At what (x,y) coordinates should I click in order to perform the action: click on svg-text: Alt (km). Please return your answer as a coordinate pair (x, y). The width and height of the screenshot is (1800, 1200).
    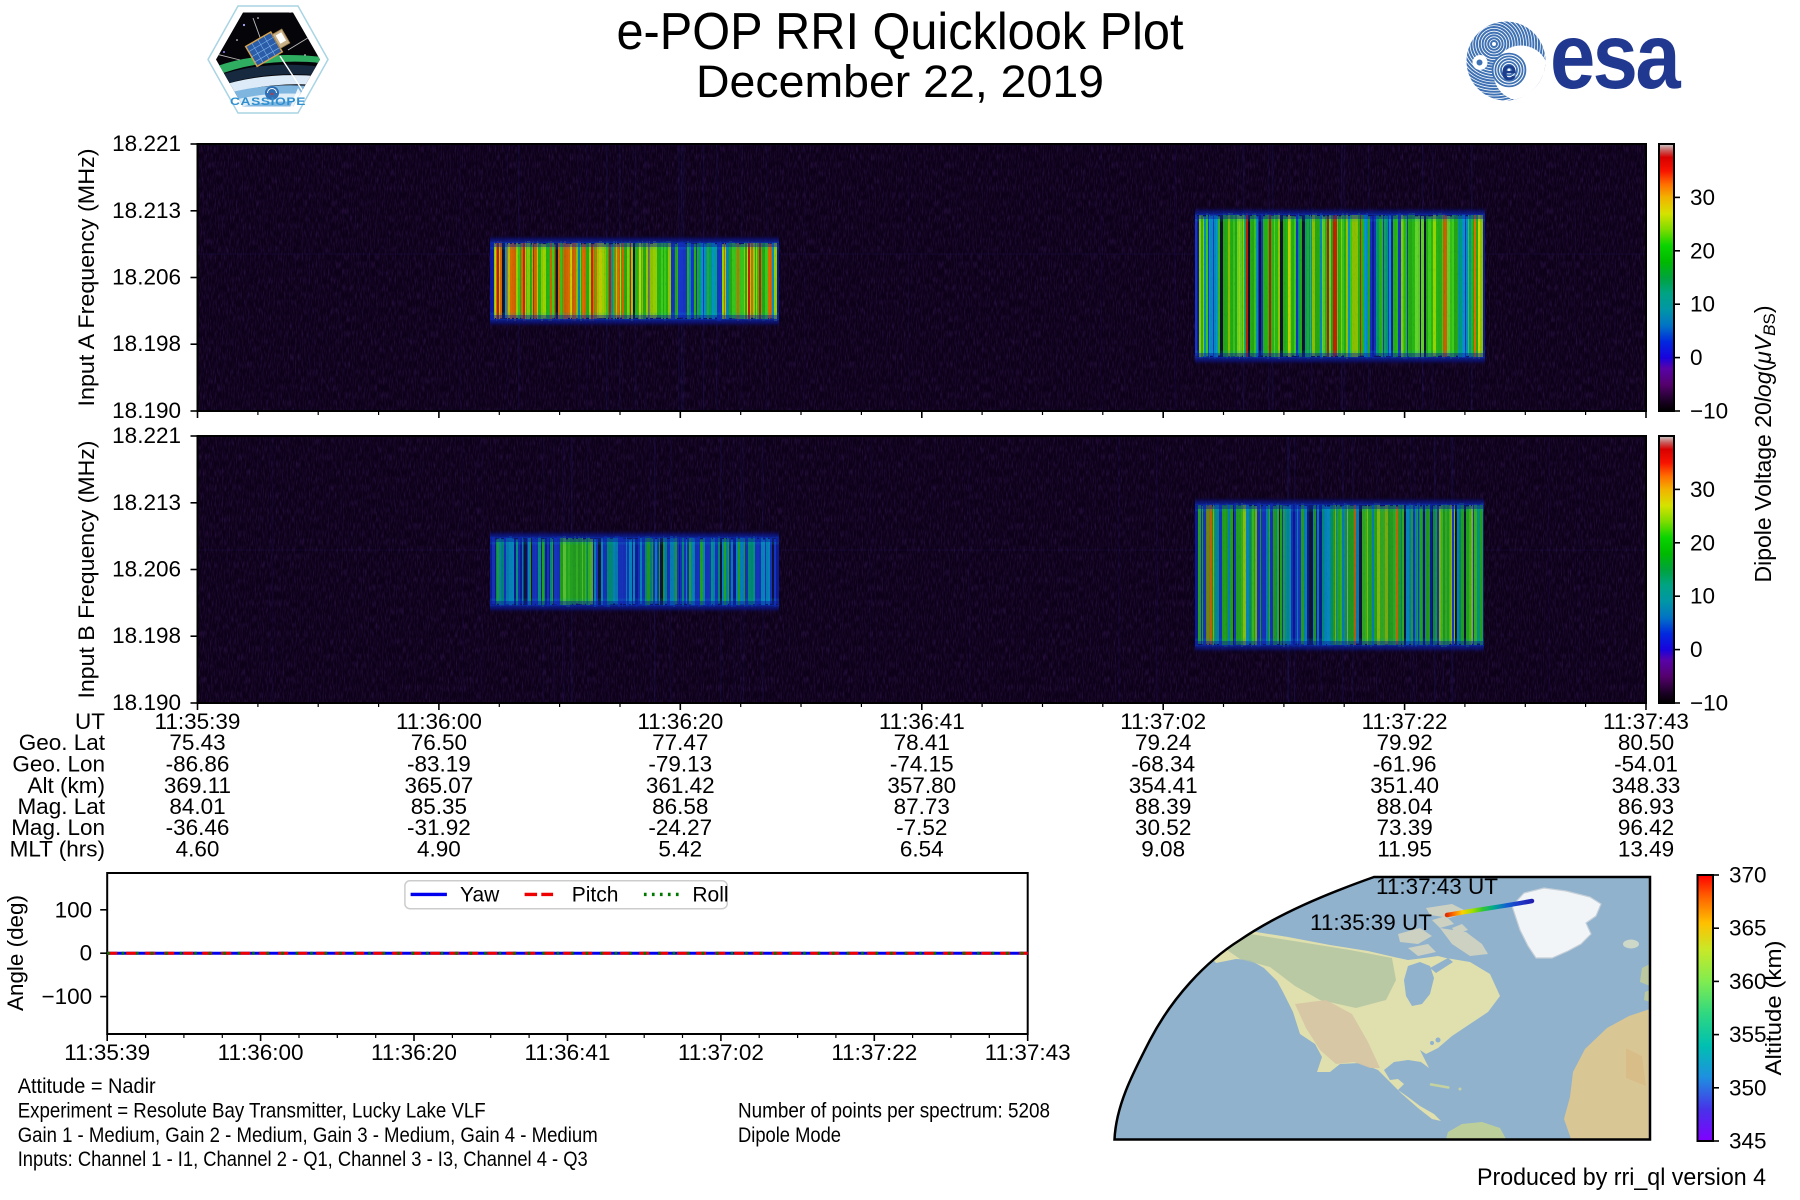
    Looking at the image, I should click on (67, 785).